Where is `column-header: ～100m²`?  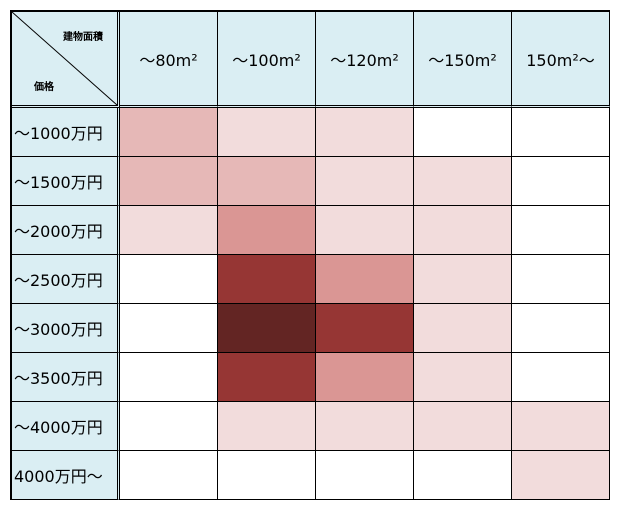
column-header: ～100m² is located at coordinates (267, 60).